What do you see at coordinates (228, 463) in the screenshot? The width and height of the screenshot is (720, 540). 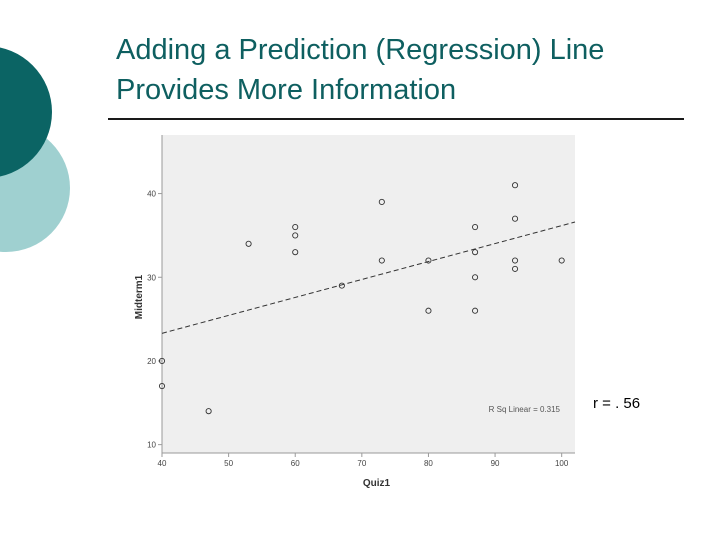 I see `x-tick-label: 50` at bounding box center [228, 463].